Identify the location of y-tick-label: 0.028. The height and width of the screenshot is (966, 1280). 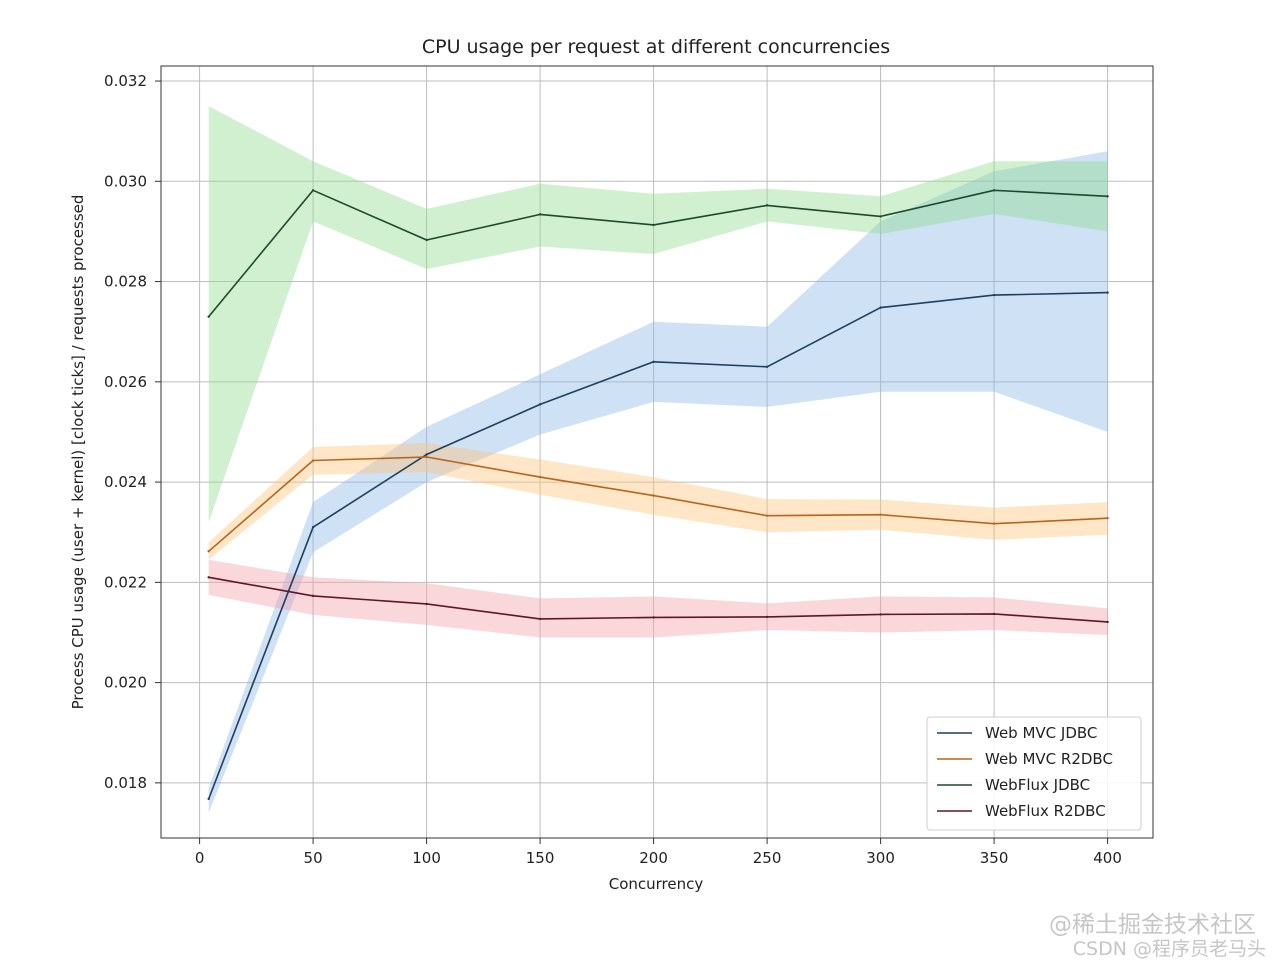
(125, 282).